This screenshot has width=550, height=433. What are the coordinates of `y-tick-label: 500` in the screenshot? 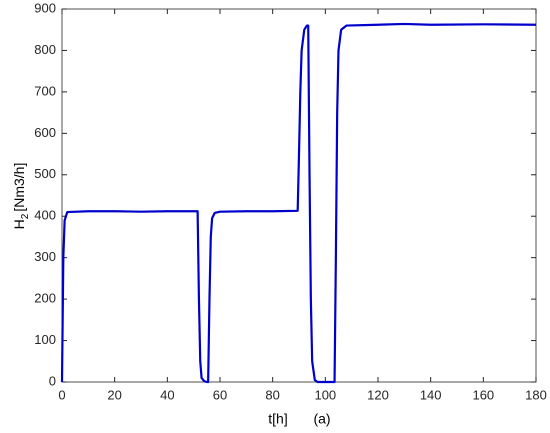 It's located at (45, 173).